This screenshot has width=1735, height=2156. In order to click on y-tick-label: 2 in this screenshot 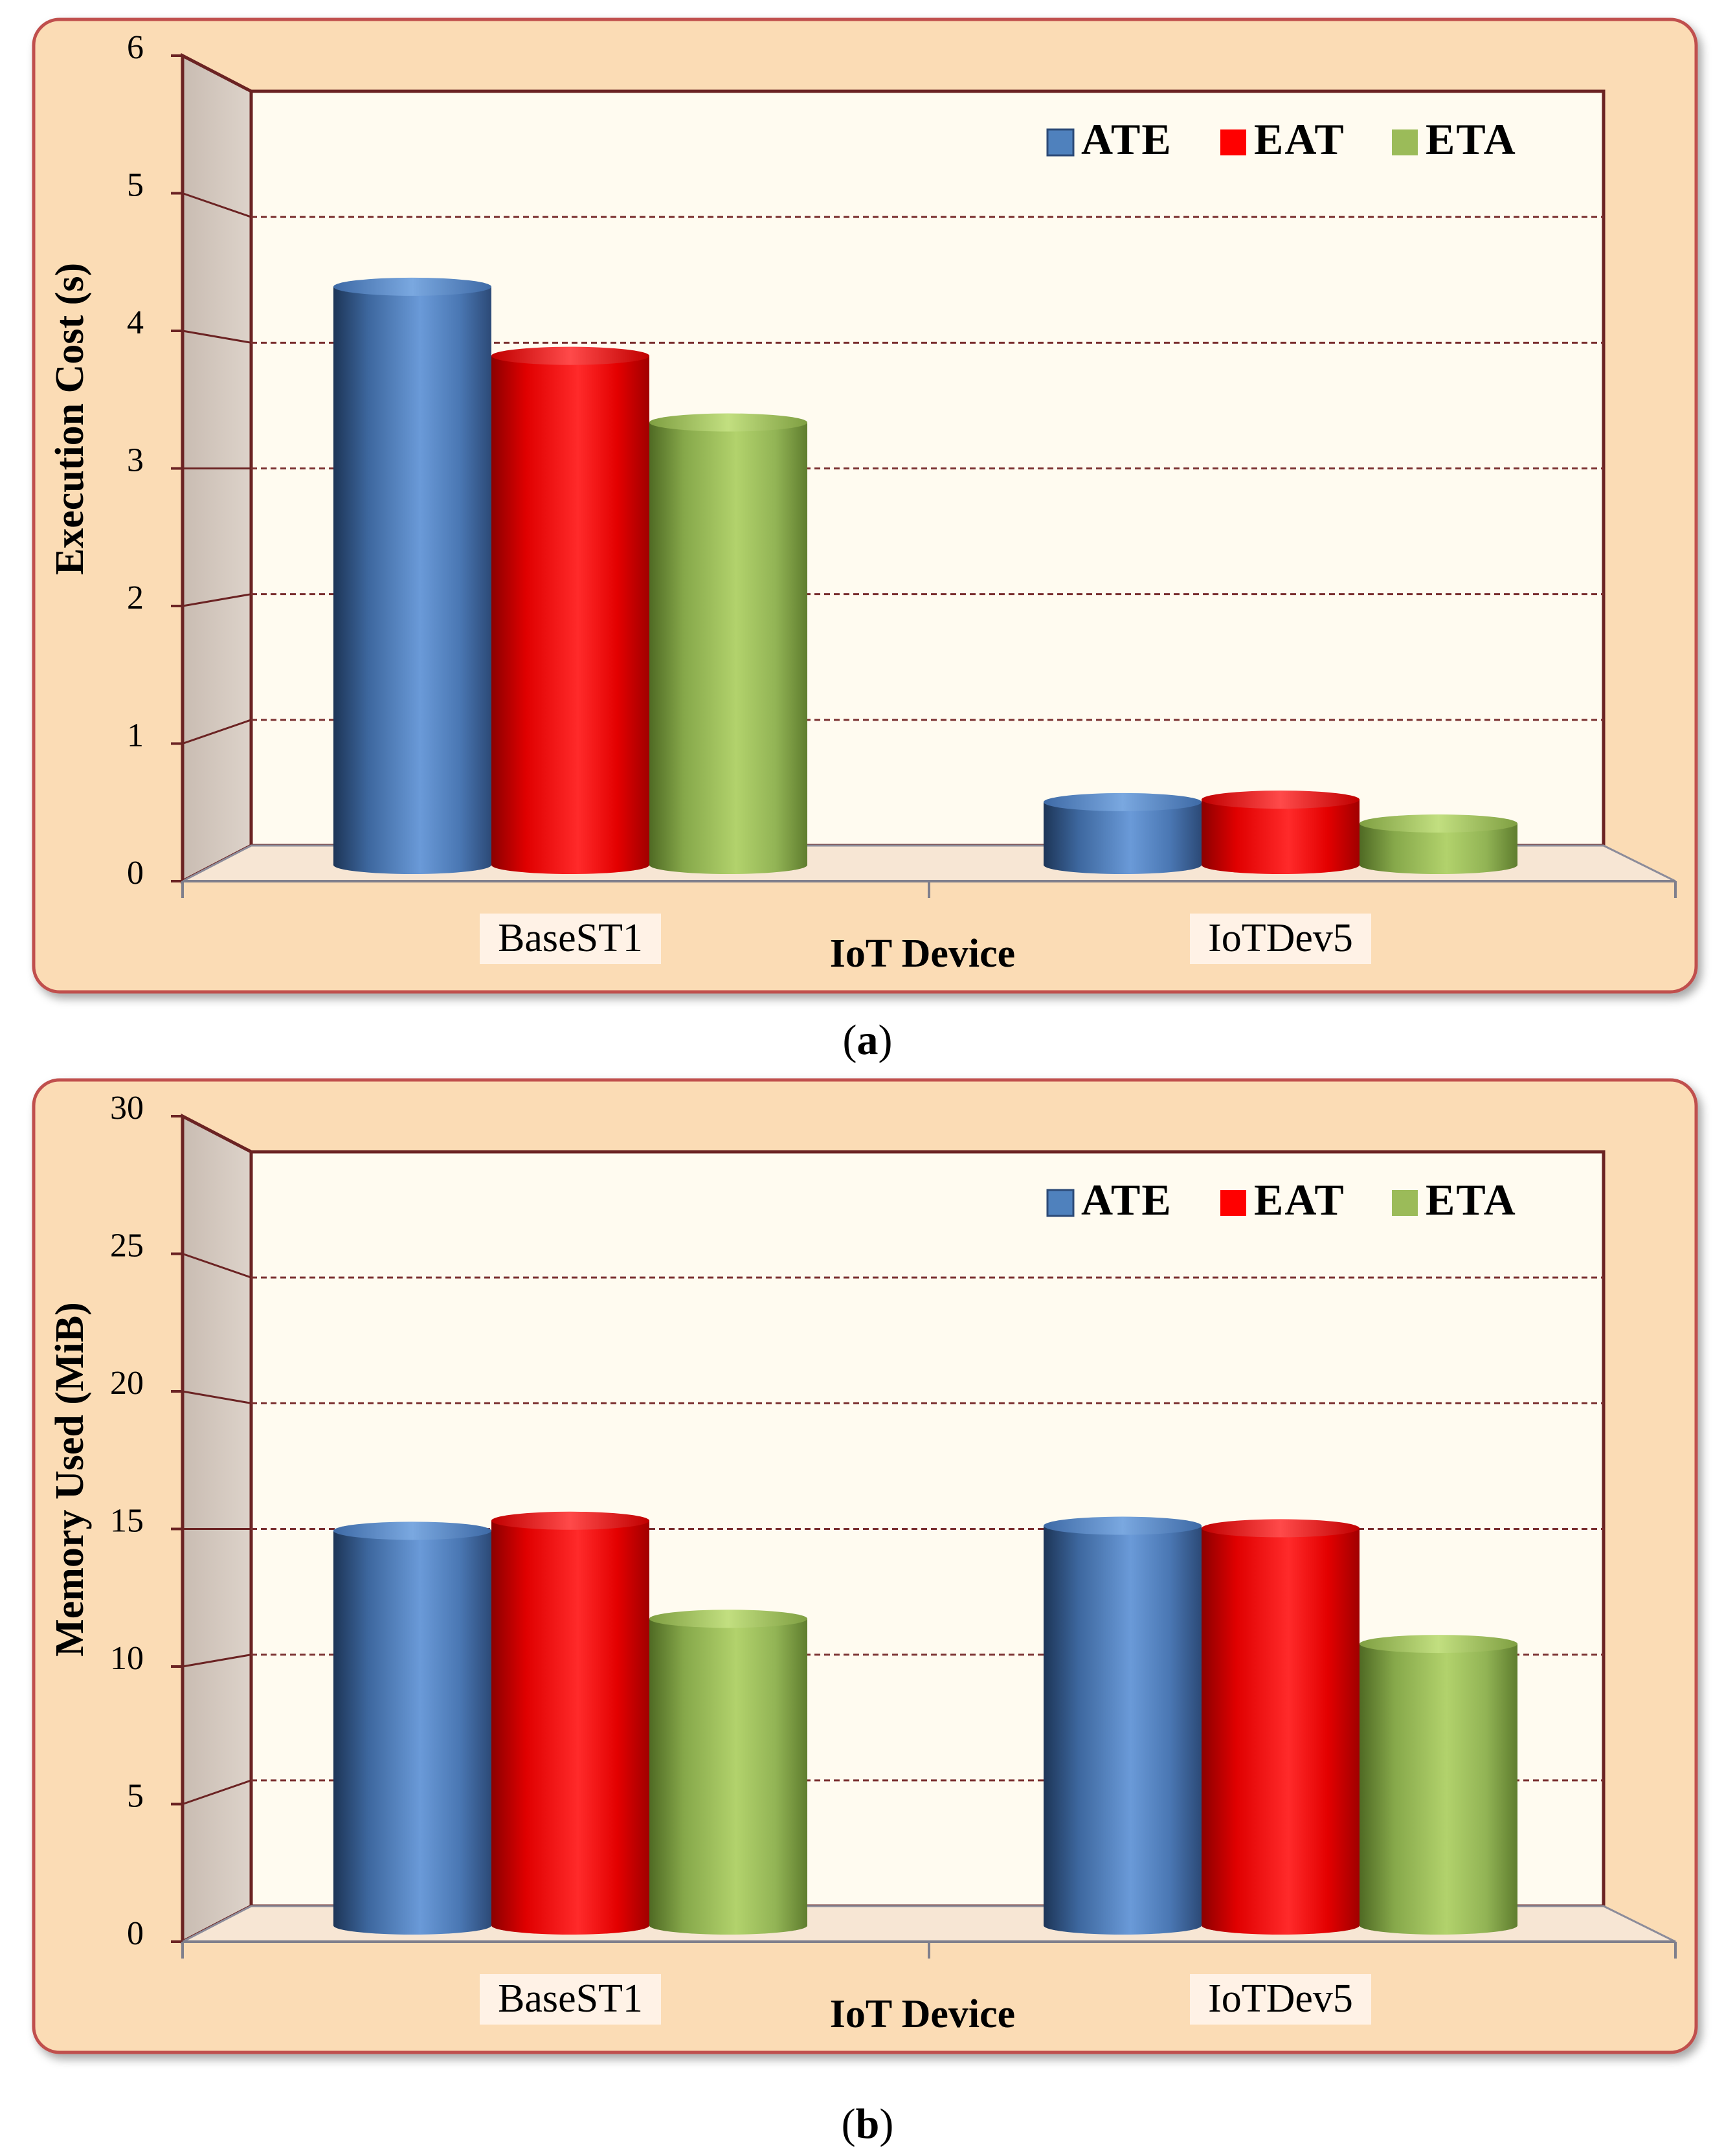, I will do `click(135, 597)`.